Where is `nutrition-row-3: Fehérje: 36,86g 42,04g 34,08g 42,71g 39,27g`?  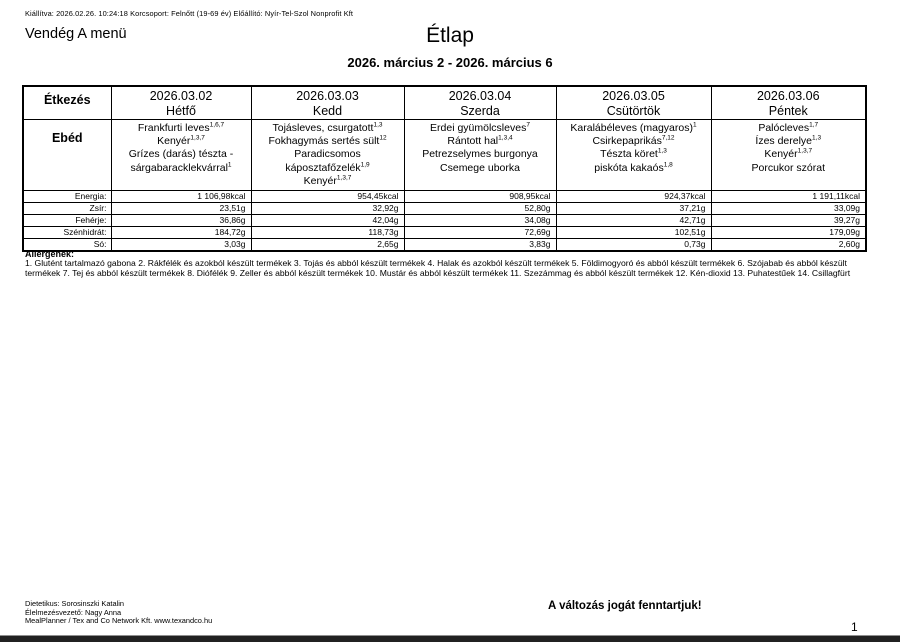
nutrition-row-3: Fehérje: 36,86g 42,04g 34,08g 42,71g 39,27g is located at coordinates (444, 220).